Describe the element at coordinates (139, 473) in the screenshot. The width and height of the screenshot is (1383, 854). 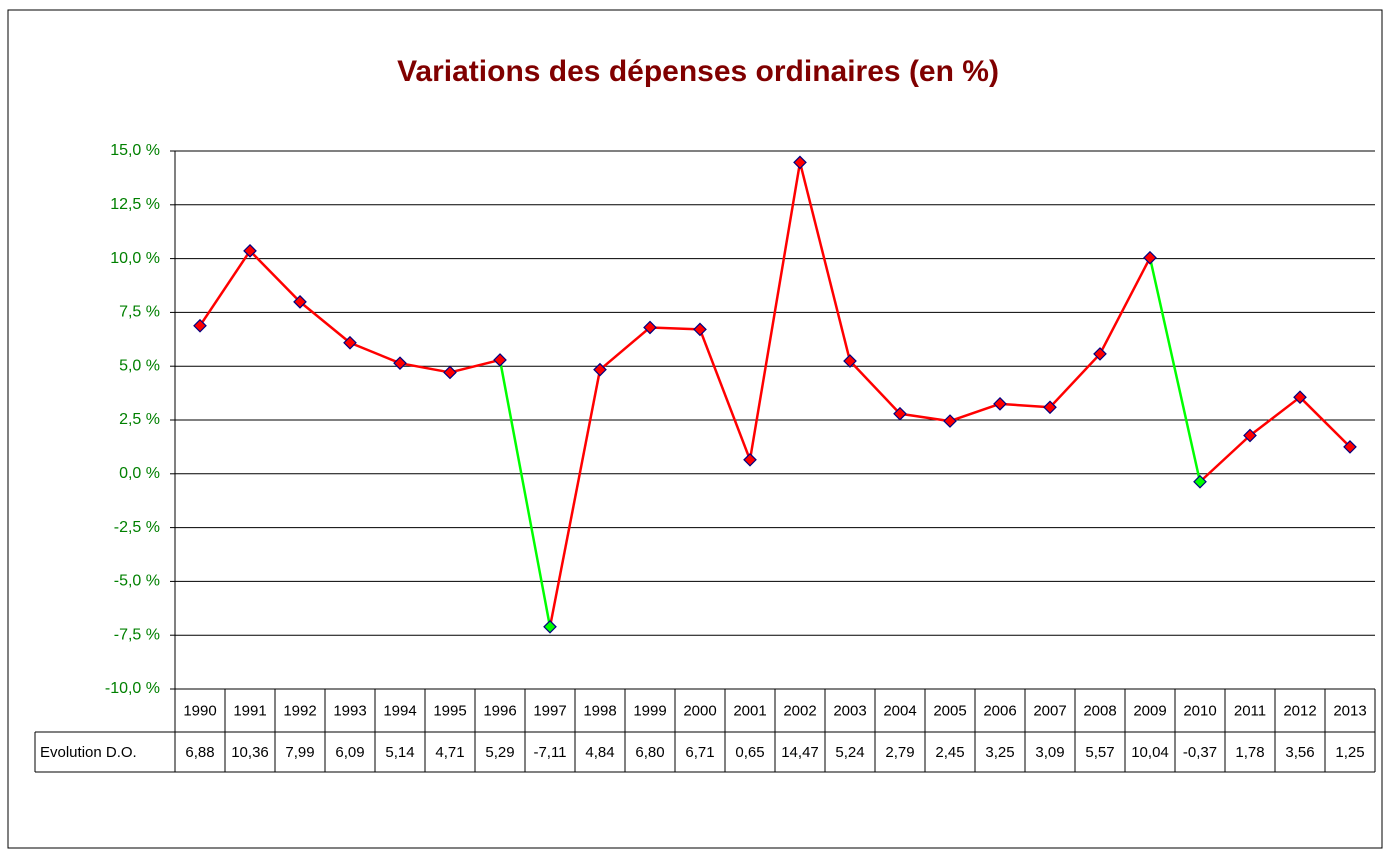
I see `y-tick-label: 0,0 %` at that location.